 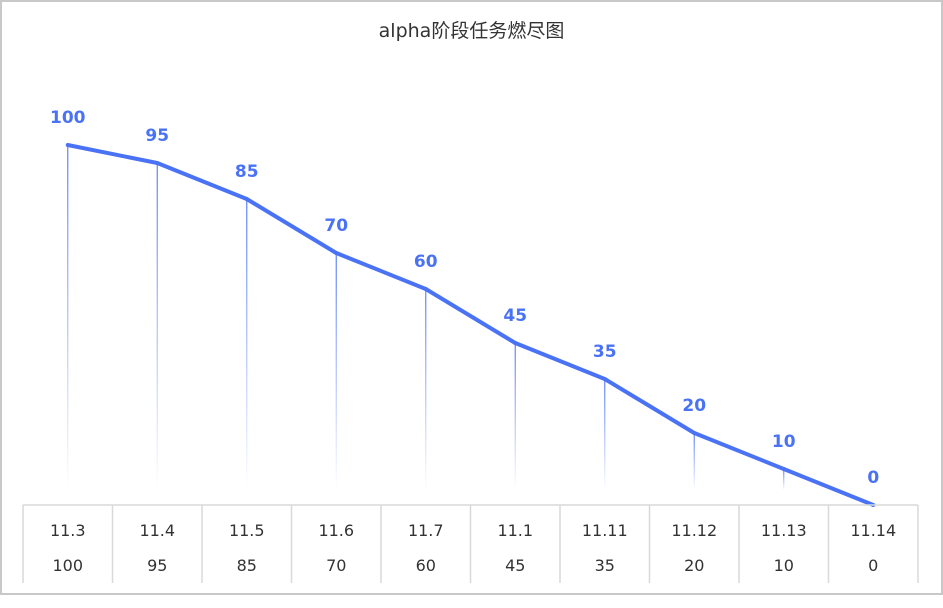 What do you see at coordinates (336, 565) in the screenshot?
I see `table-value: 70` at bounding box center [336, 565].